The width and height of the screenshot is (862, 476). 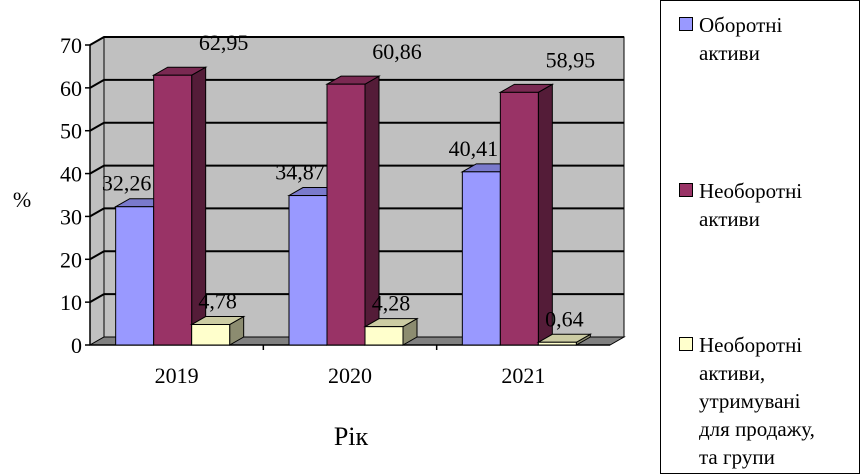 What do you see at coordinates (217, 301) in the screenshot?
I see `data-label: 4,78` at bounding box center [217, 301].